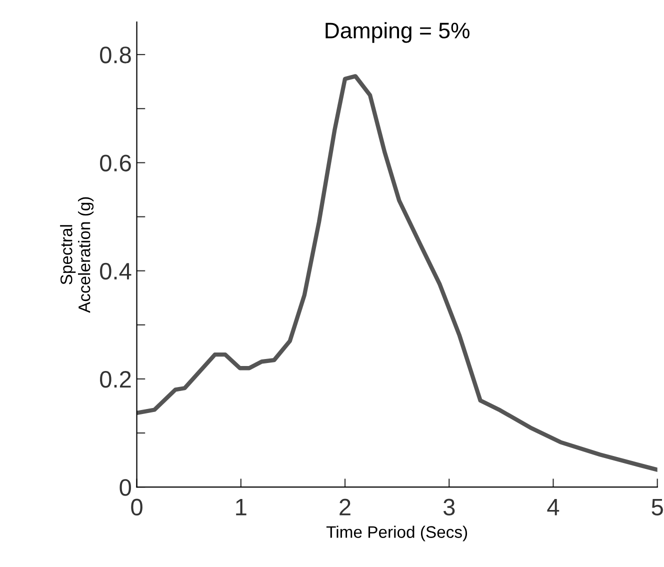 Image resolution: width=664 pixels, height=567 pixels. What do you see at coordinates (345, 507) in the screenshot?
I see `x-tick-label: 2` at bounding box center [345, 507].